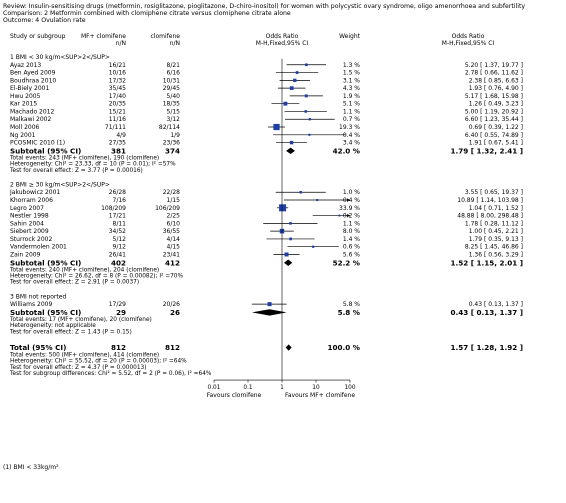  Describe the element at coordinates (174, 111) in the screenshot. I see `study-ctrl: 5/15` at that location.